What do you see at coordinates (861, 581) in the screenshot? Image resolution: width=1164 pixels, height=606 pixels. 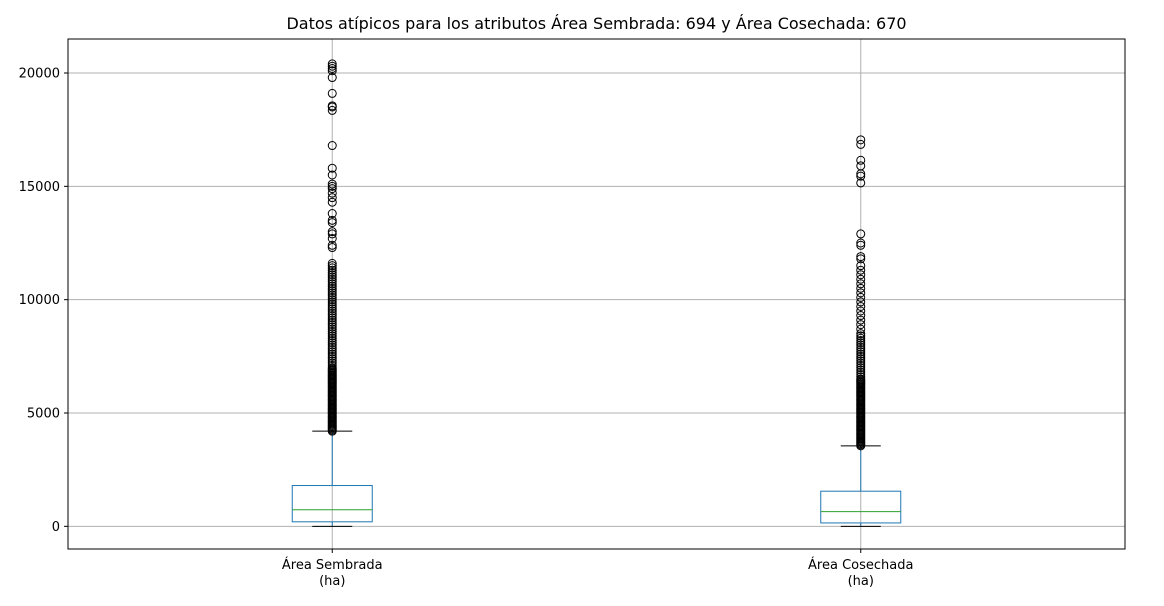 I see `x-tick-label-unit: (ha)` at bounding box center [861, 581].